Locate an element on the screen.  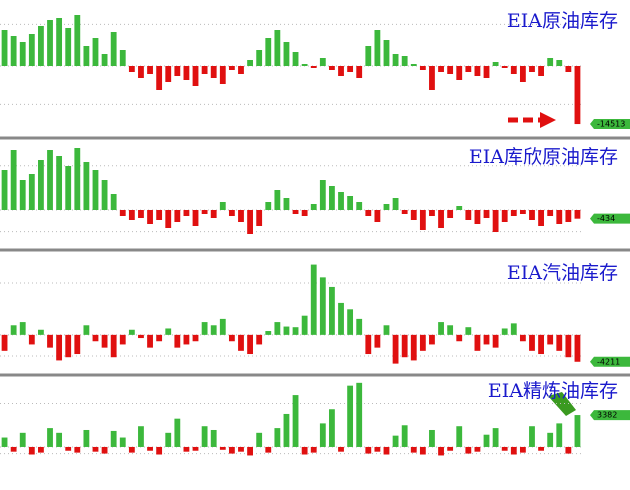
panel-title: EIA库欣原油库存 is located at coordinates (543, 157).